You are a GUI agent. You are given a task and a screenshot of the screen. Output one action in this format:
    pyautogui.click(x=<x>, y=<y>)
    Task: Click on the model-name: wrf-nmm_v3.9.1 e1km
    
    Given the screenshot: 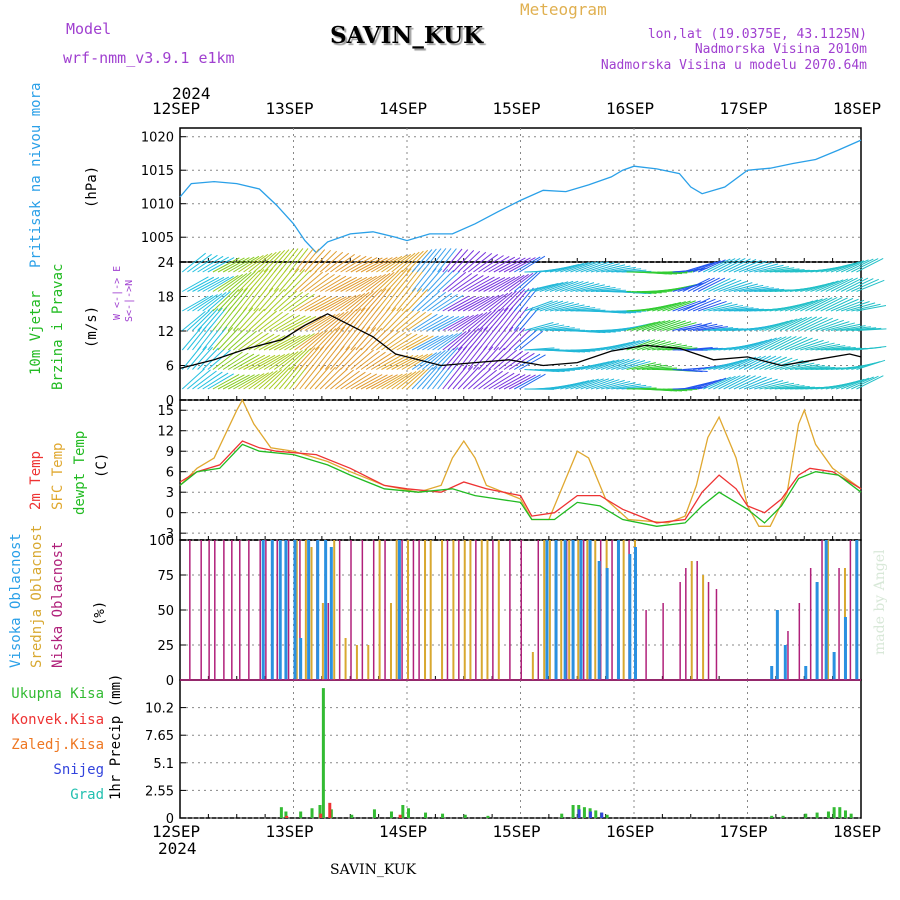 What is the action you would take?
    pyautogui.click(x=149, y=58)
    